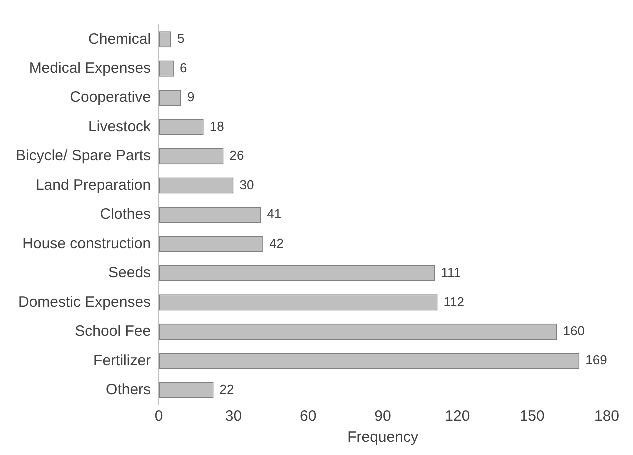 Image resolution: width=633 pixels, height=455 pixels. I want to click on y-tick-label: Bicycle/ Spare Parts, so click(84, 156).